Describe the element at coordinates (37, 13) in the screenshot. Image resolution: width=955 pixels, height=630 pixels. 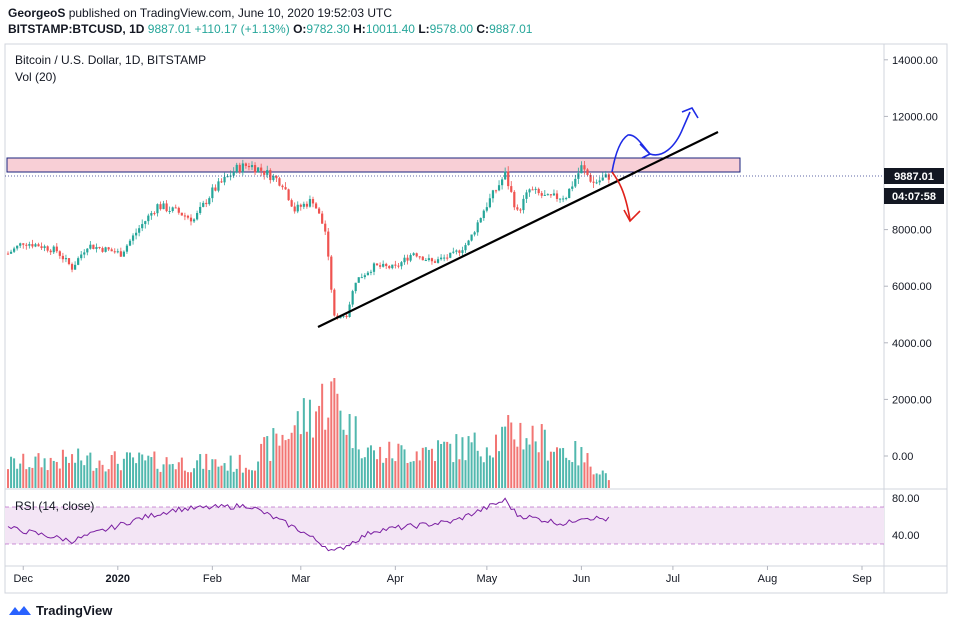
I see `publisher-name: GeorgeoS` at that location.